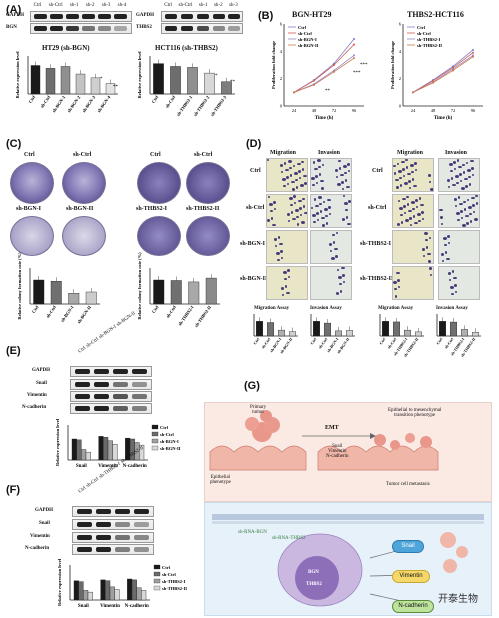  Describe the element at coordinates (255, 208) in the screenshot. I see `row-label: sh-Ctrl` at that location.